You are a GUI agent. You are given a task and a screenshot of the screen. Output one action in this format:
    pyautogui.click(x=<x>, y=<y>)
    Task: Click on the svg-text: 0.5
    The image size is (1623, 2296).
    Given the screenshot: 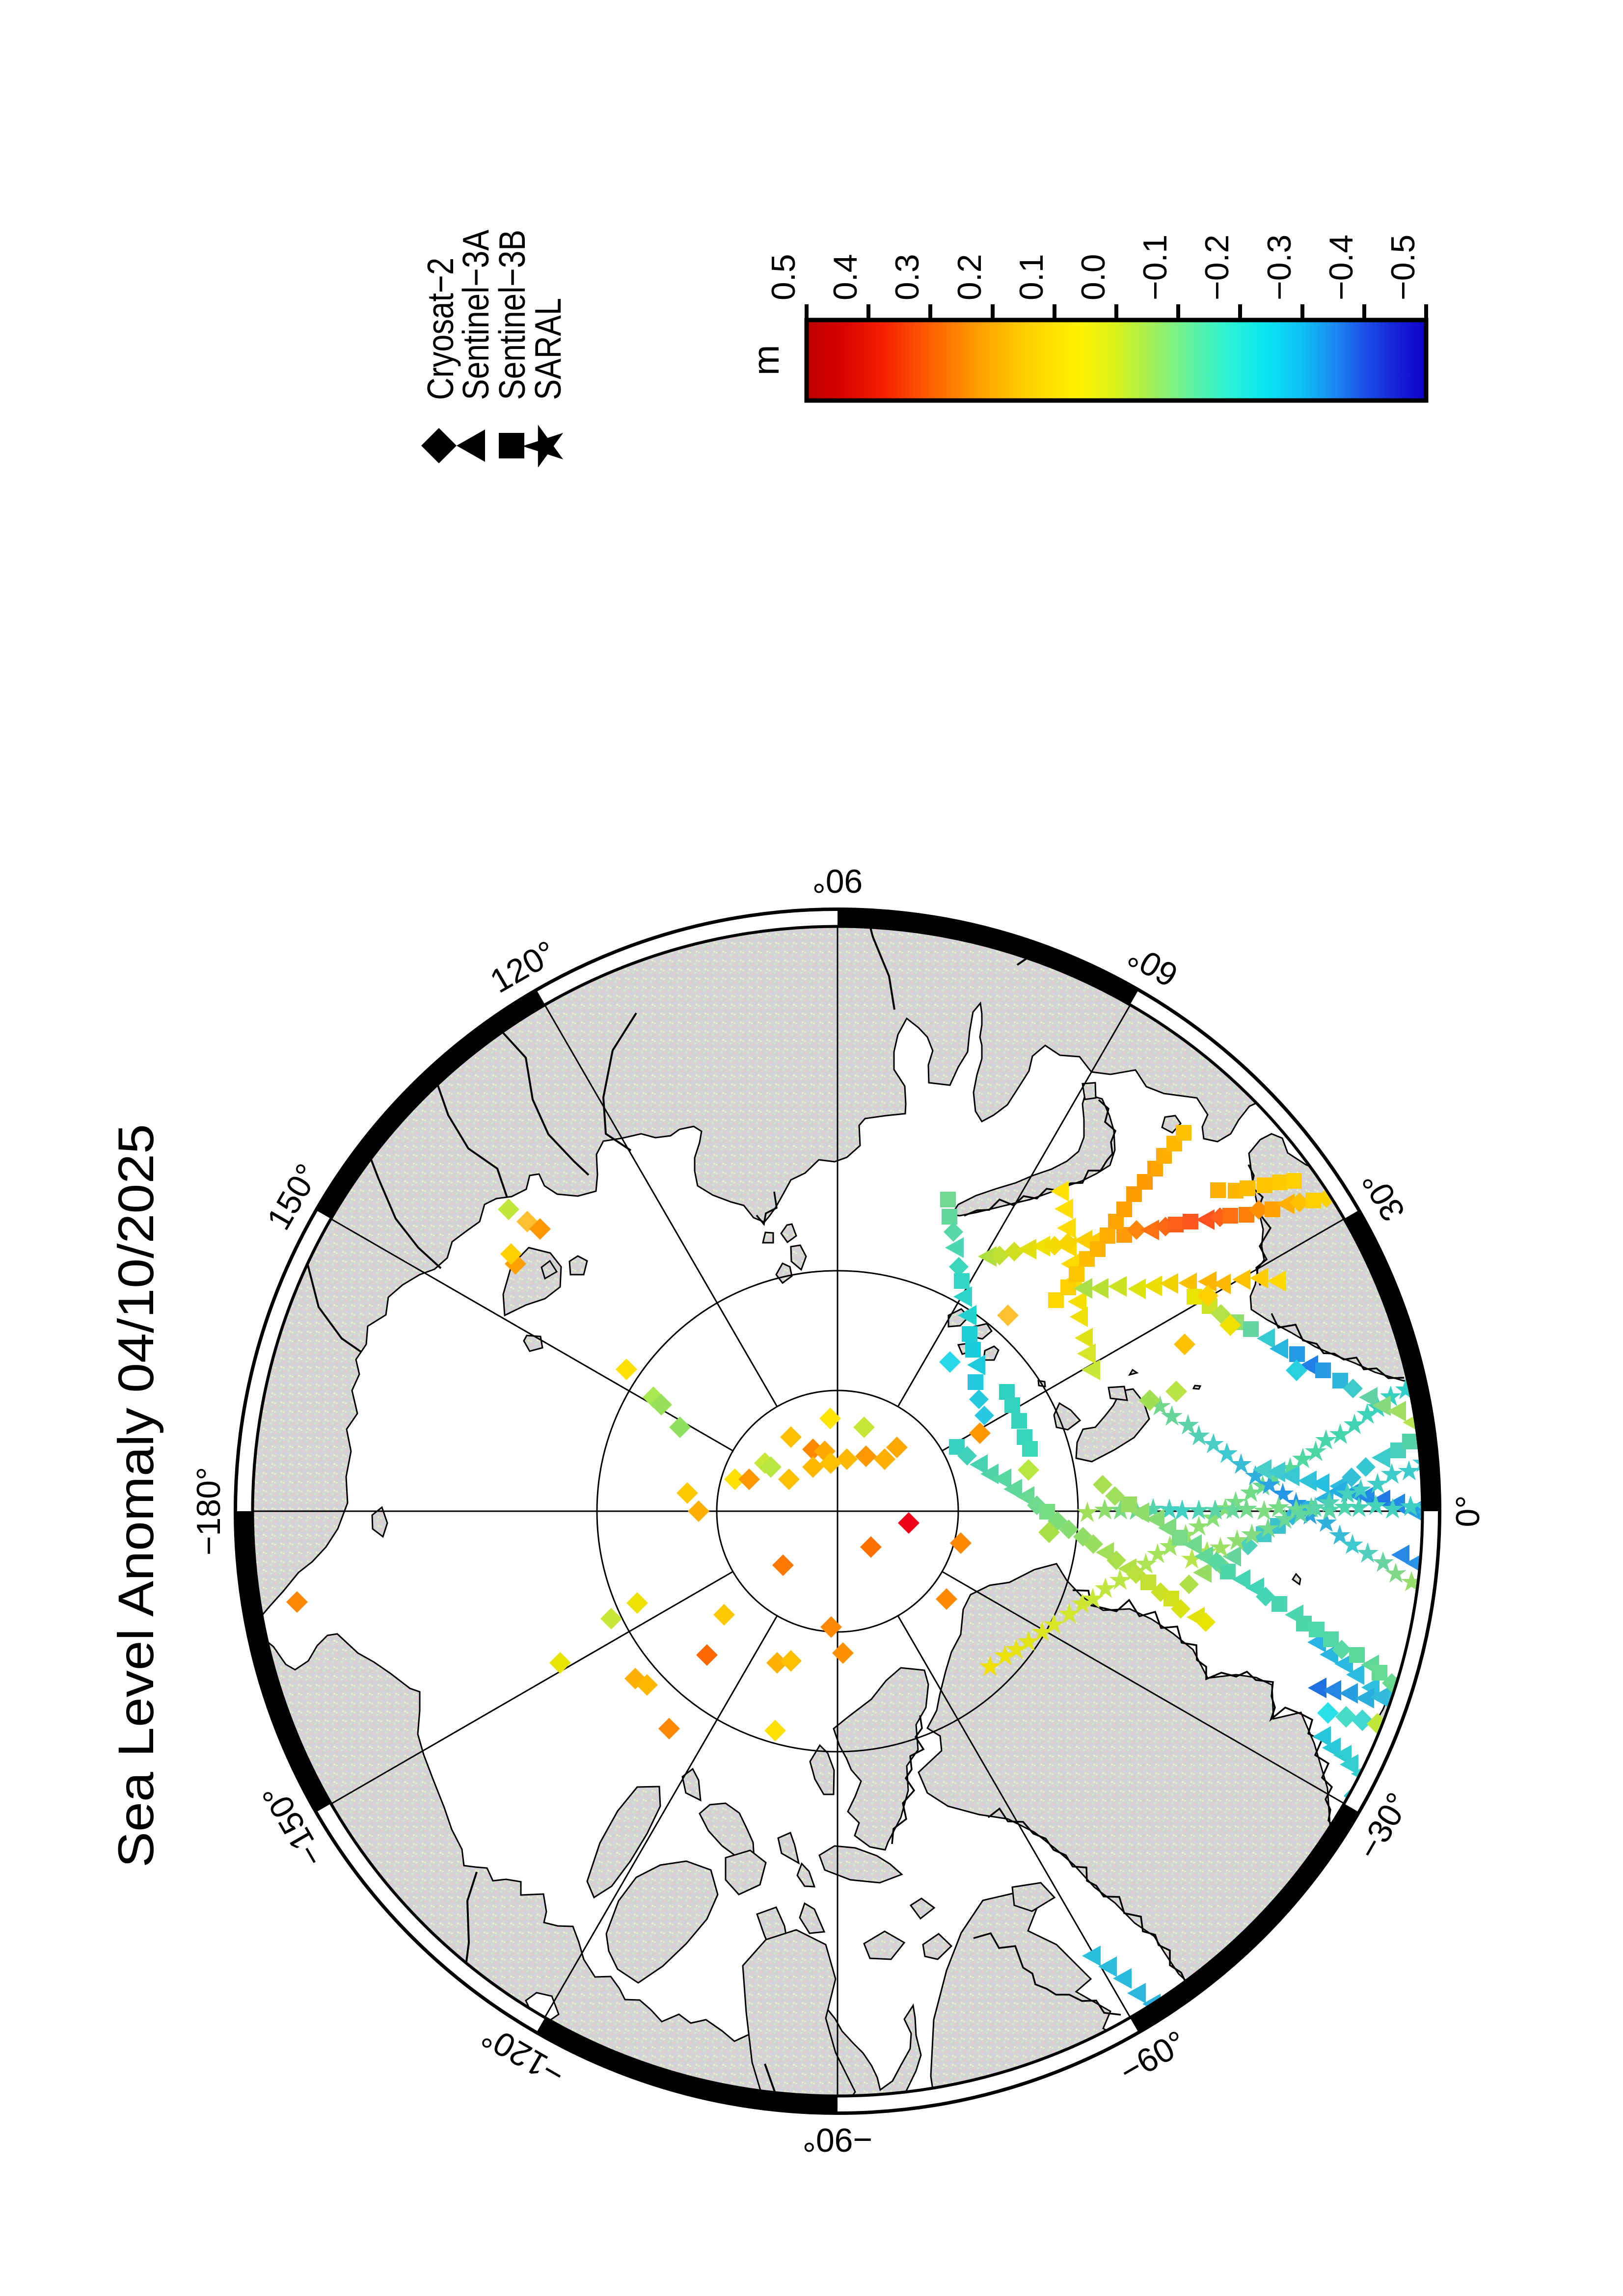 What is the action you would take?
    pyautogui.click(x=783, y=277)
    